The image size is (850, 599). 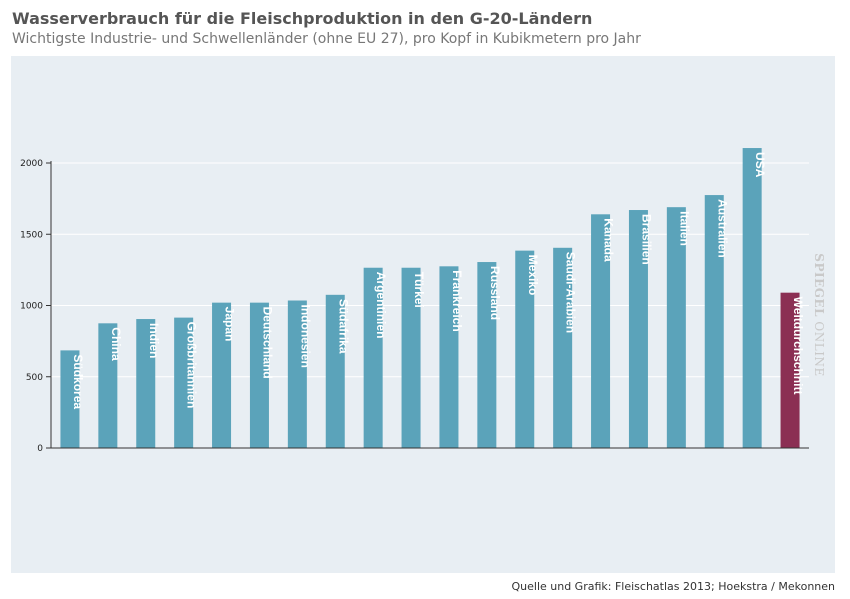 I want to click on y-tick-label: 1500, so click(x=31, y=235).